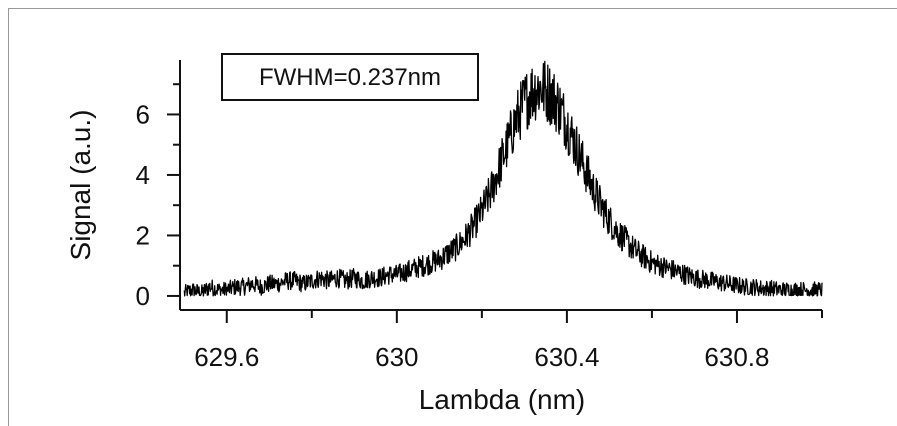 The width and height of the screenshot is (897, 426). What do you see at coordinates (452, 8) in the screenshot?
I see `figure-border-top` at bounding box center [452, 8].